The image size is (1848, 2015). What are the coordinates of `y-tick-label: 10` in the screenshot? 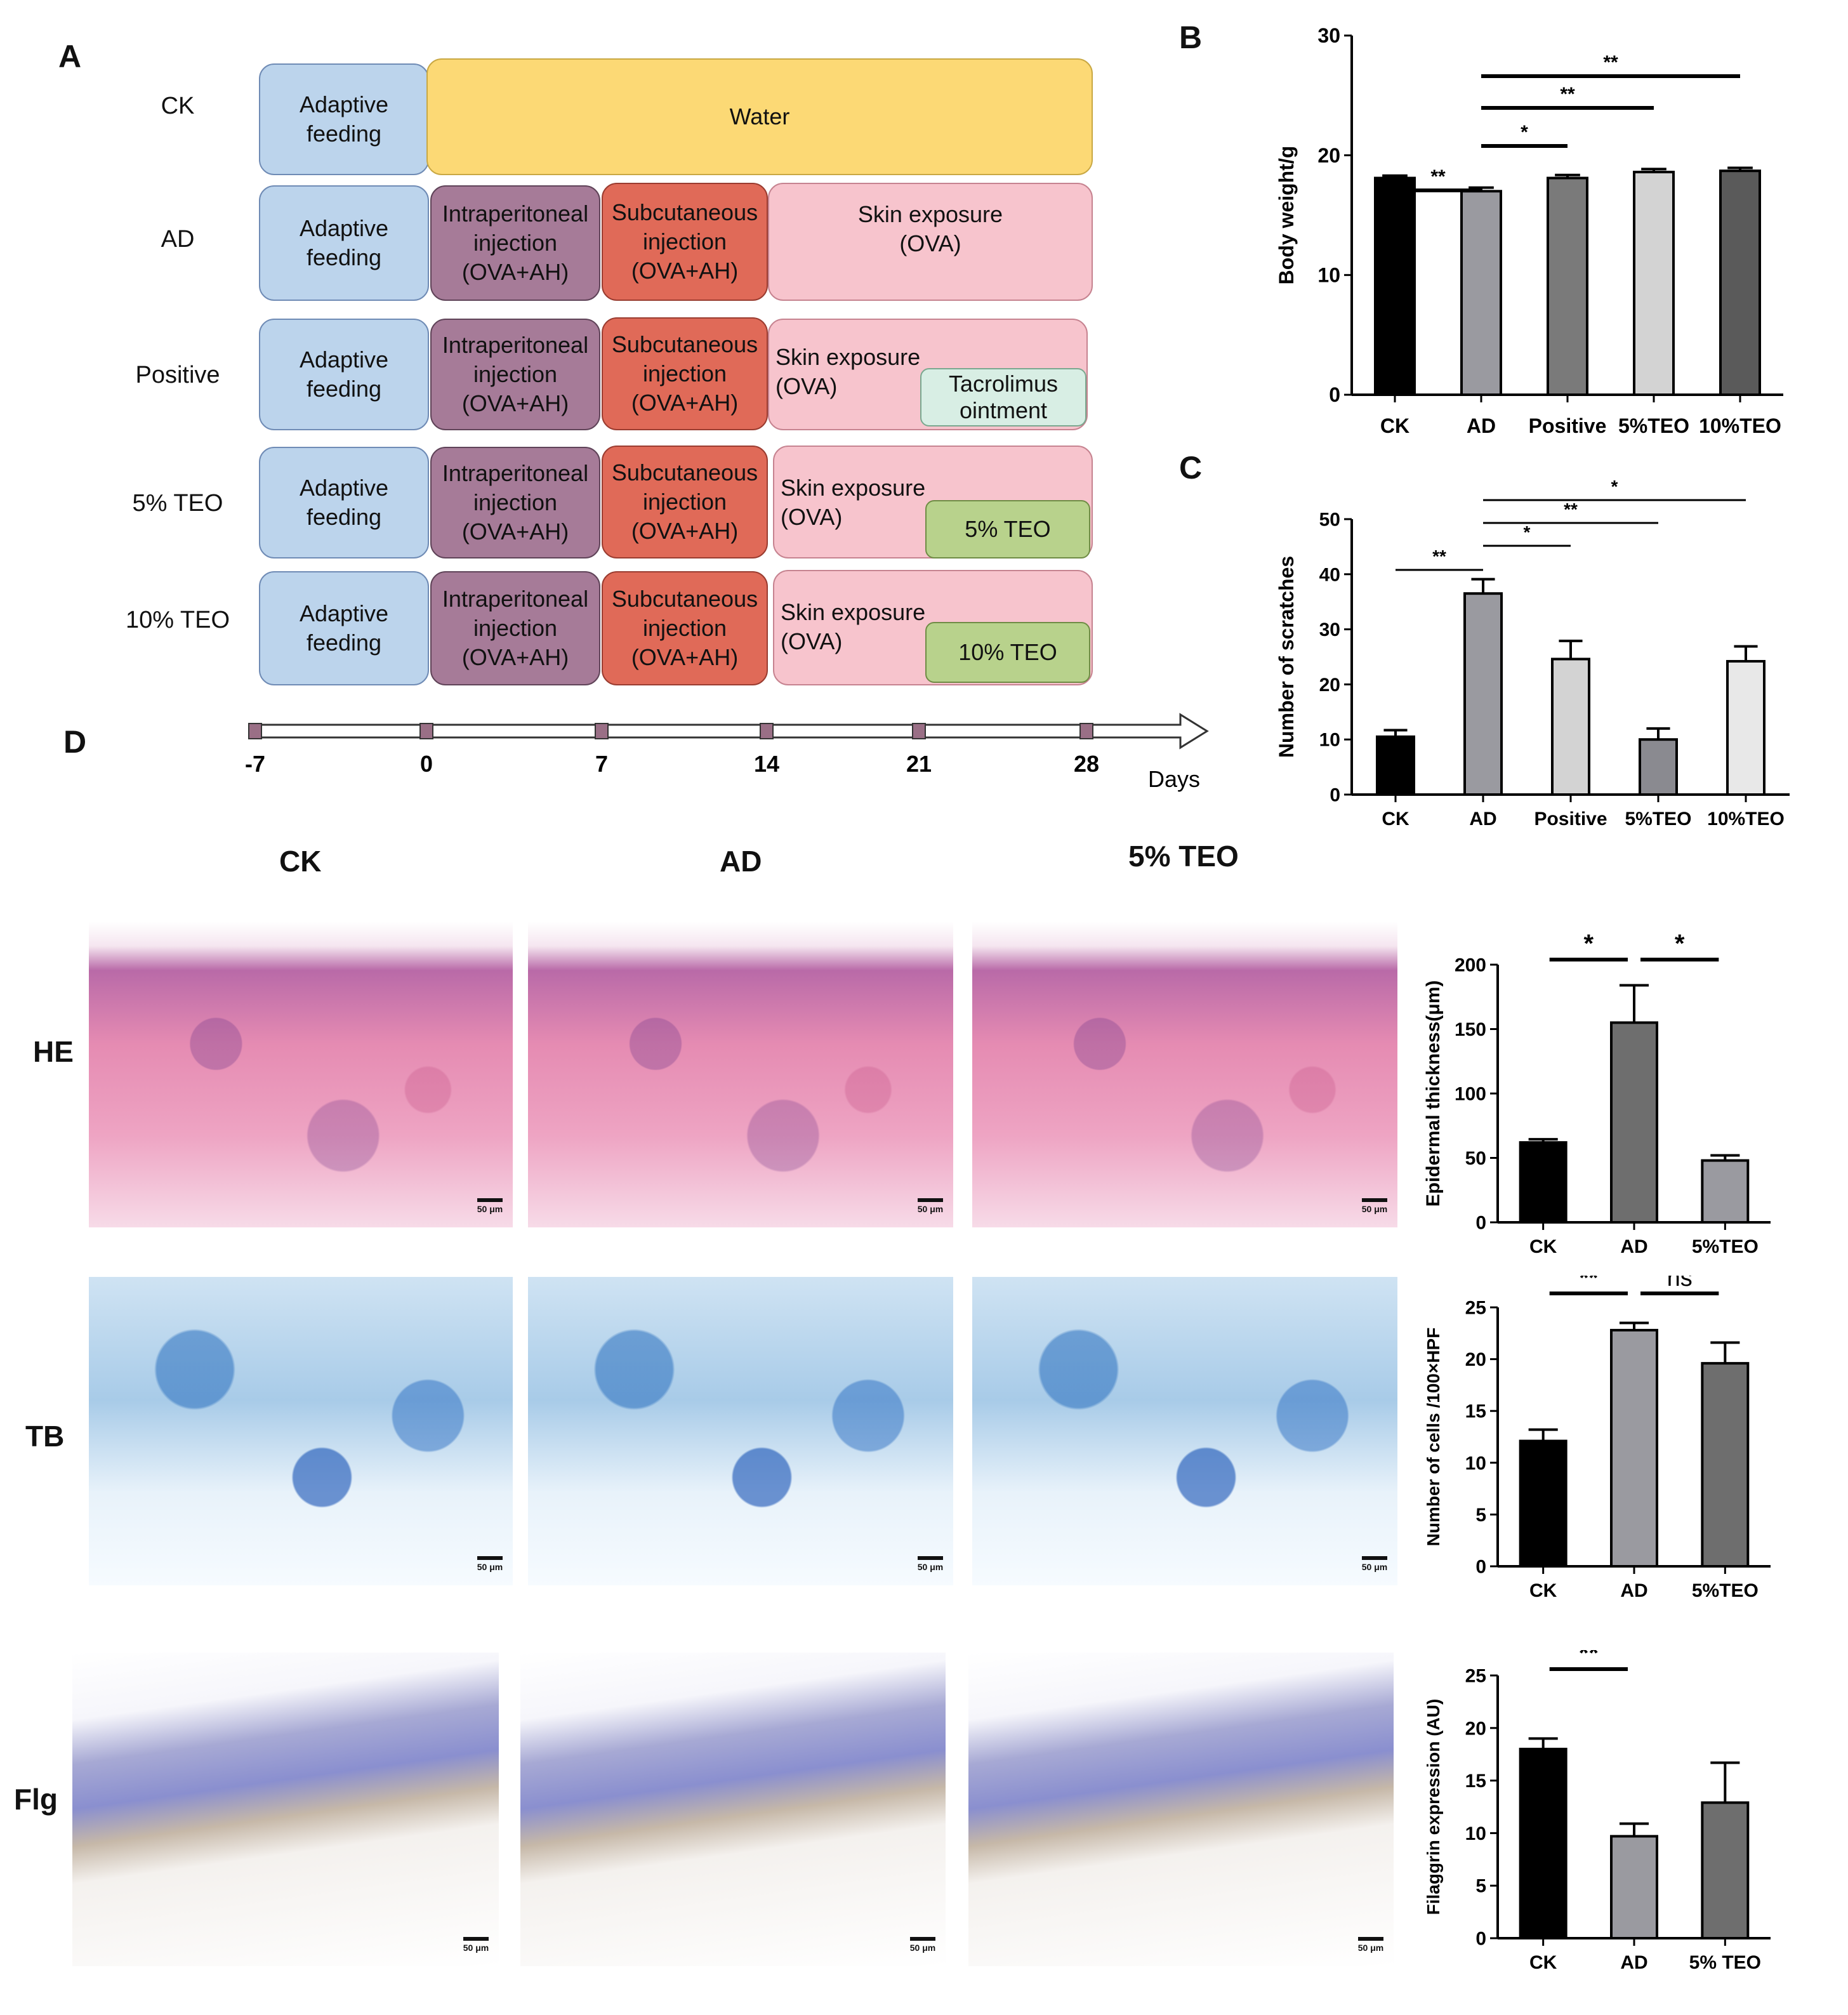 It's located at (1475, 1463).